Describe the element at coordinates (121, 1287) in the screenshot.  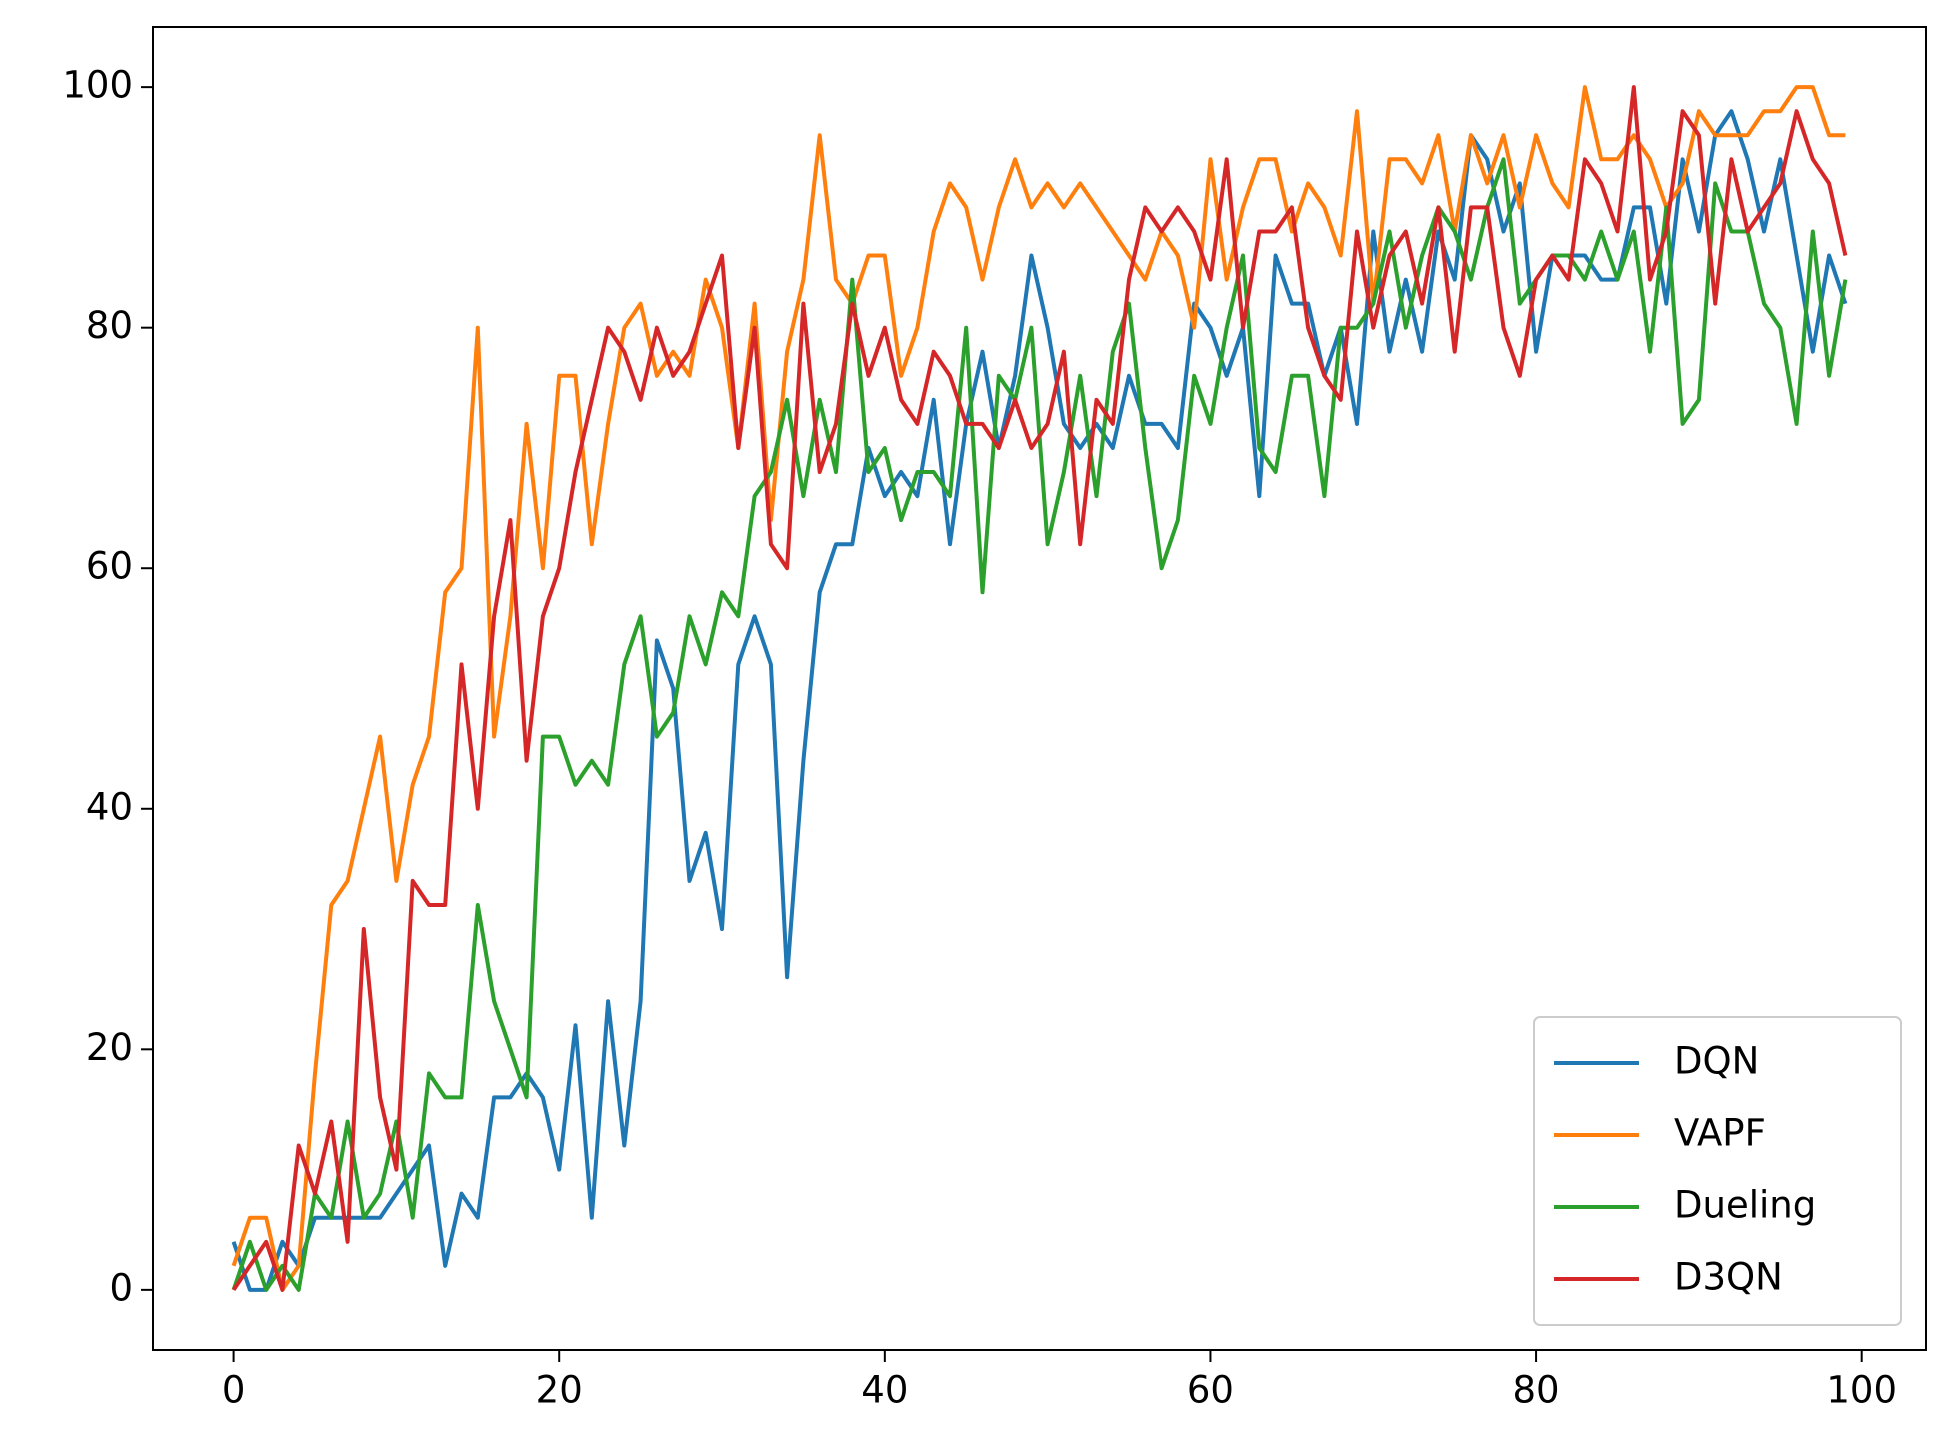
I see `y-tick-label: 0` at that location.